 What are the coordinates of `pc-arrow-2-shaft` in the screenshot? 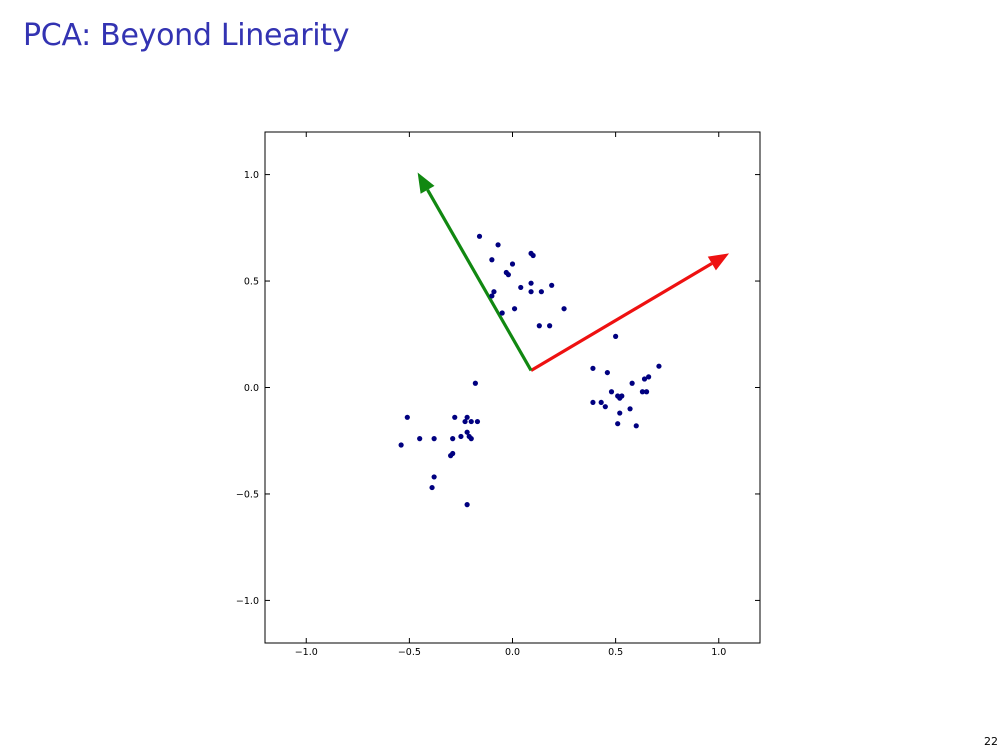 It's located at (479, 280).